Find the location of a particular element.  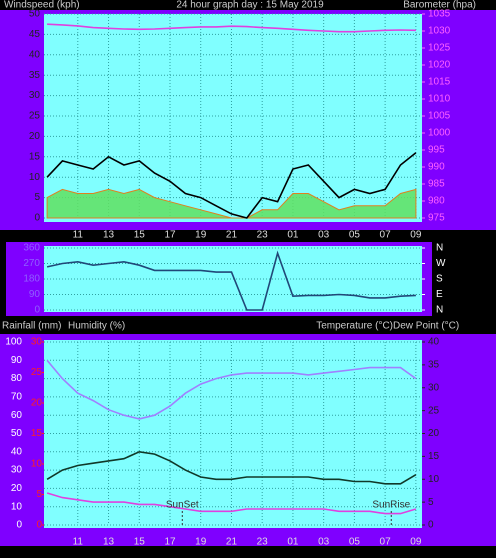

y-tick-label: 35 is located at coordinates (35, 75).